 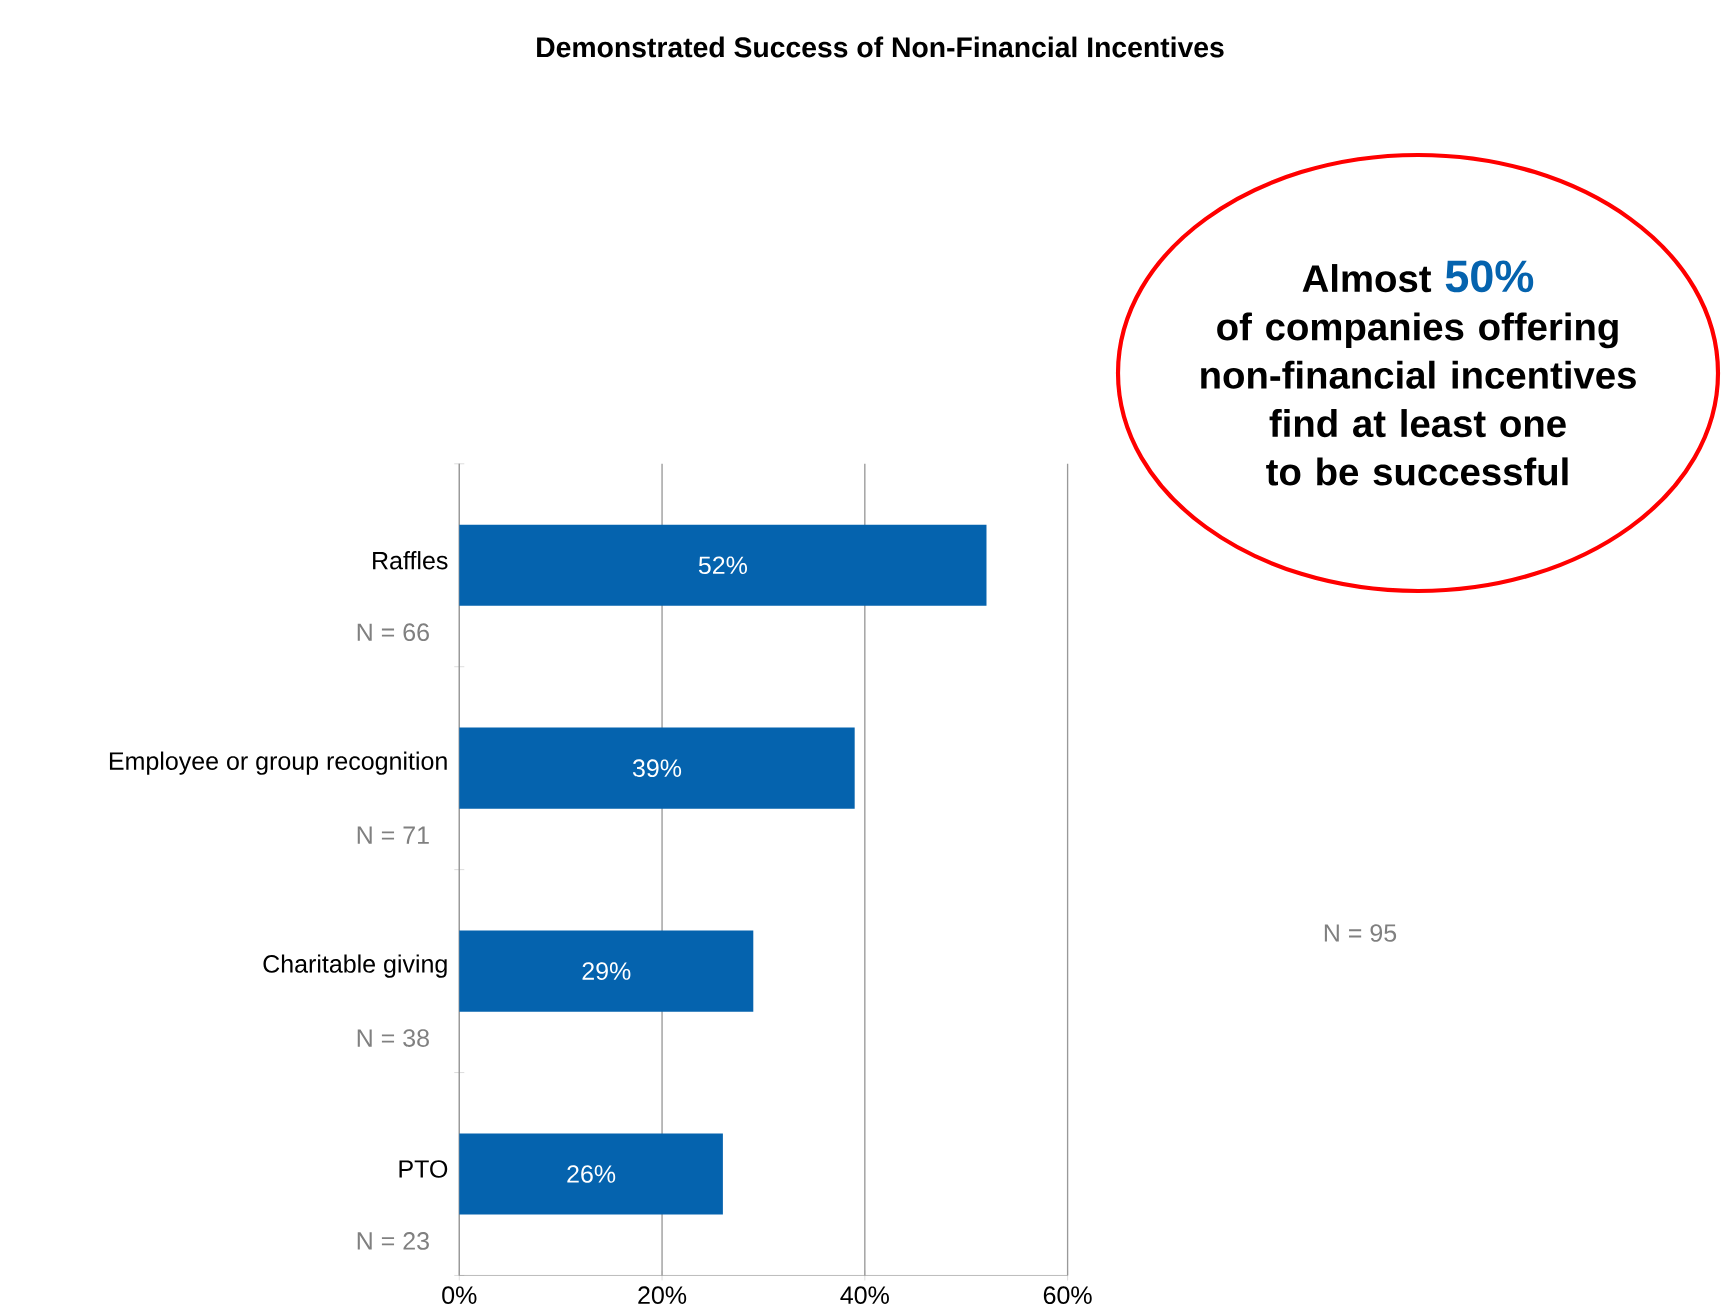 I want to click on text: 50%, so click(x=1489, y=276).